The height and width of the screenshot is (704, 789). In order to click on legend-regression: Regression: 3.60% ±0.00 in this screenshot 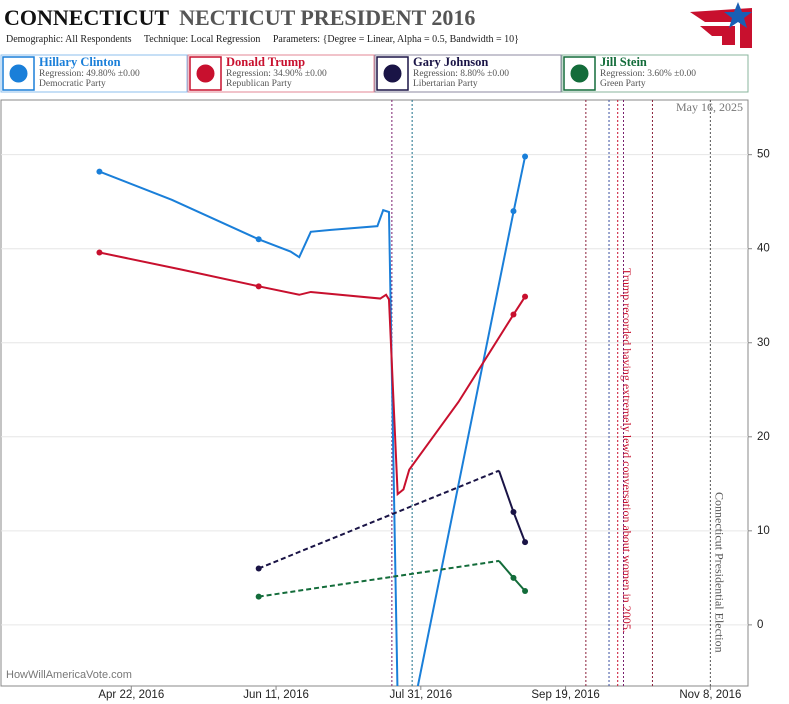, I will do `click(648, 74)`.